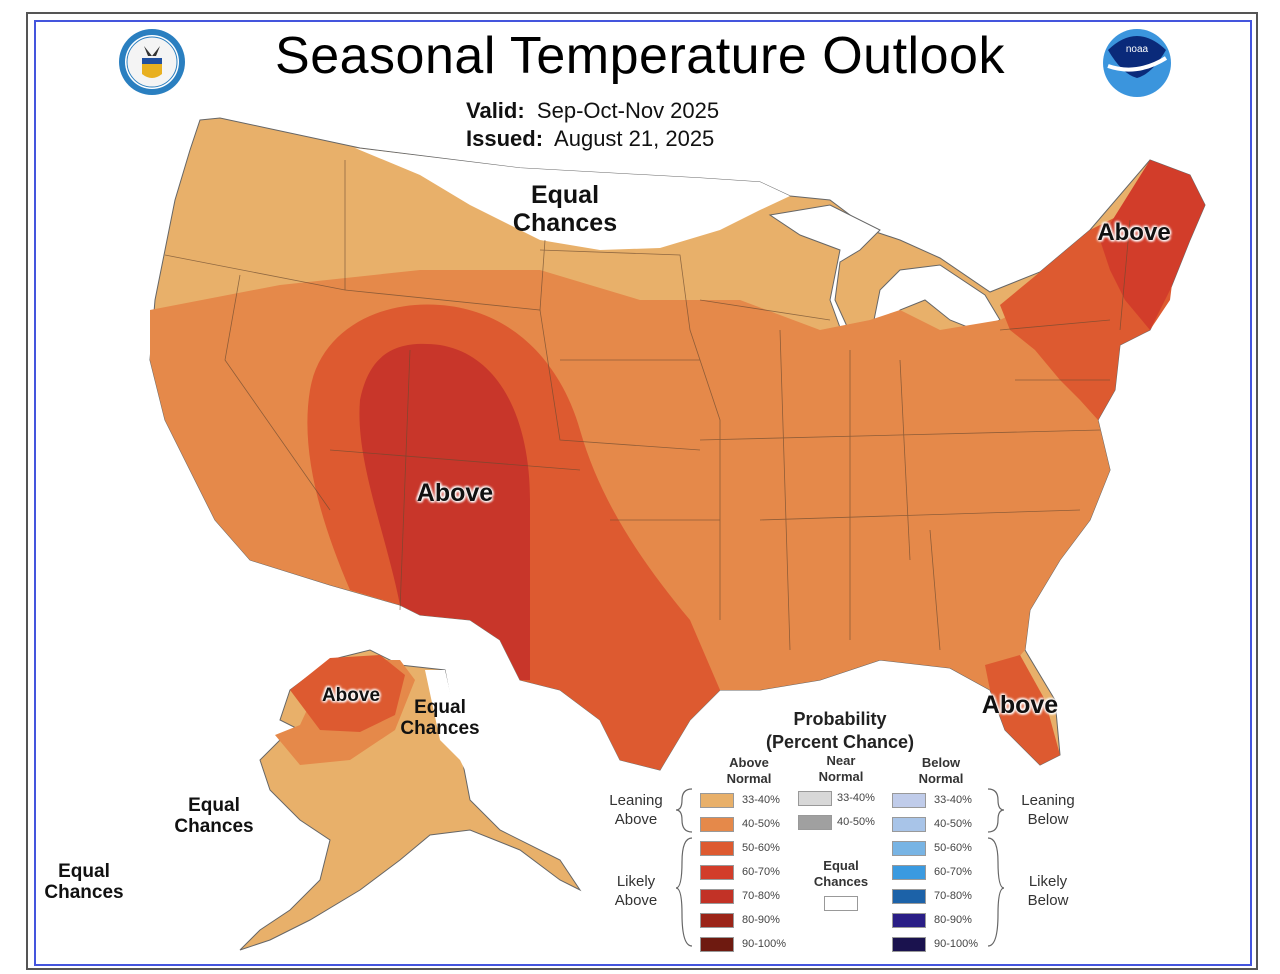 The width and height of the screenshot is (1280, 974). Describe the element at coordinates (351, 695) in the screenshot. I see `label-alaska-above: Above` at that location.